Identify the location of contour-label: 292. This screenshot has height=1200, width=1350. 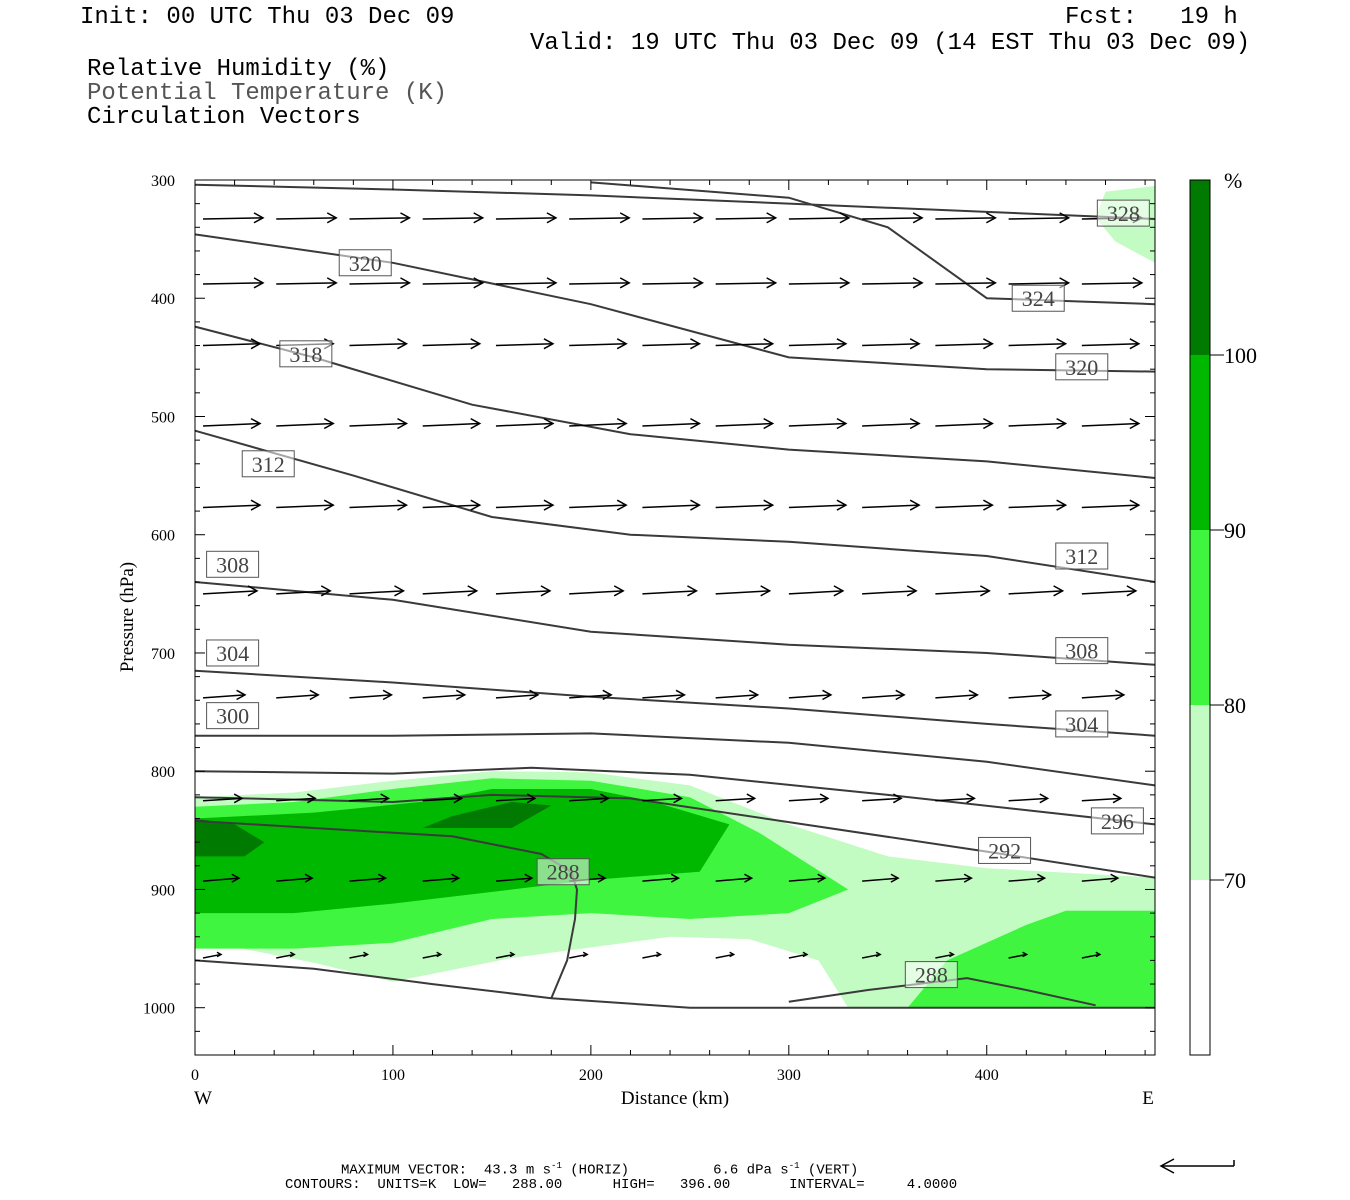
(1005, 850).